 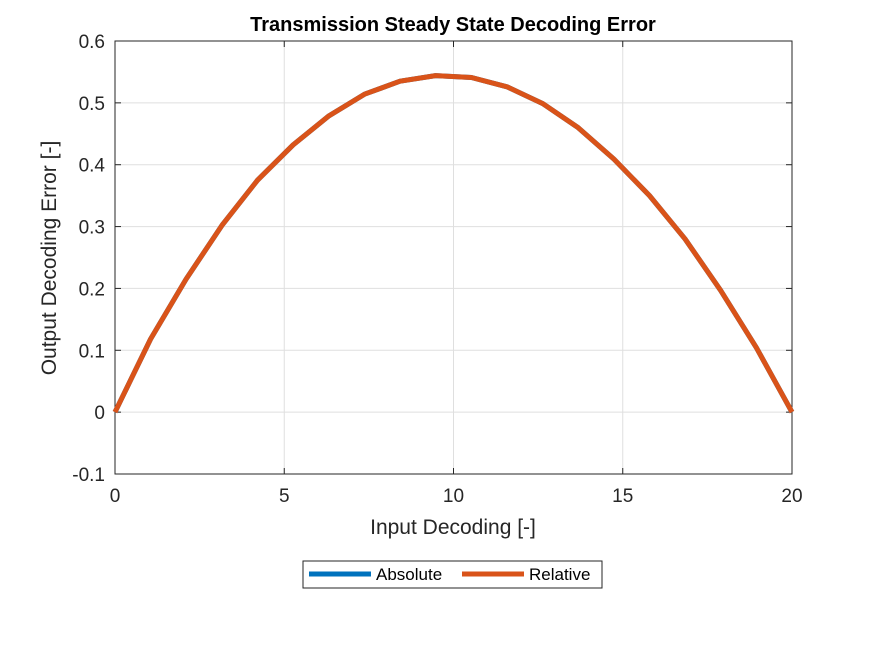 What do you see at coordinates (791, 496) in the screenshot?
I see `x-tick-label: 20` at bounding box center [791, 496].